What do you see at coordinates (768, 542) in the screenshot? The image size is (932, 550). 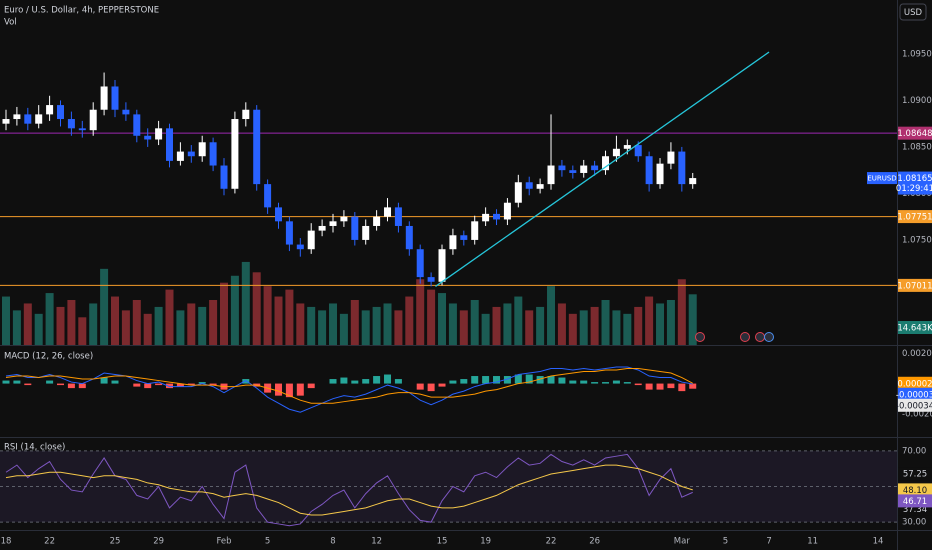 I see `x-tick-label: 7` at bounding box center [768, 542].